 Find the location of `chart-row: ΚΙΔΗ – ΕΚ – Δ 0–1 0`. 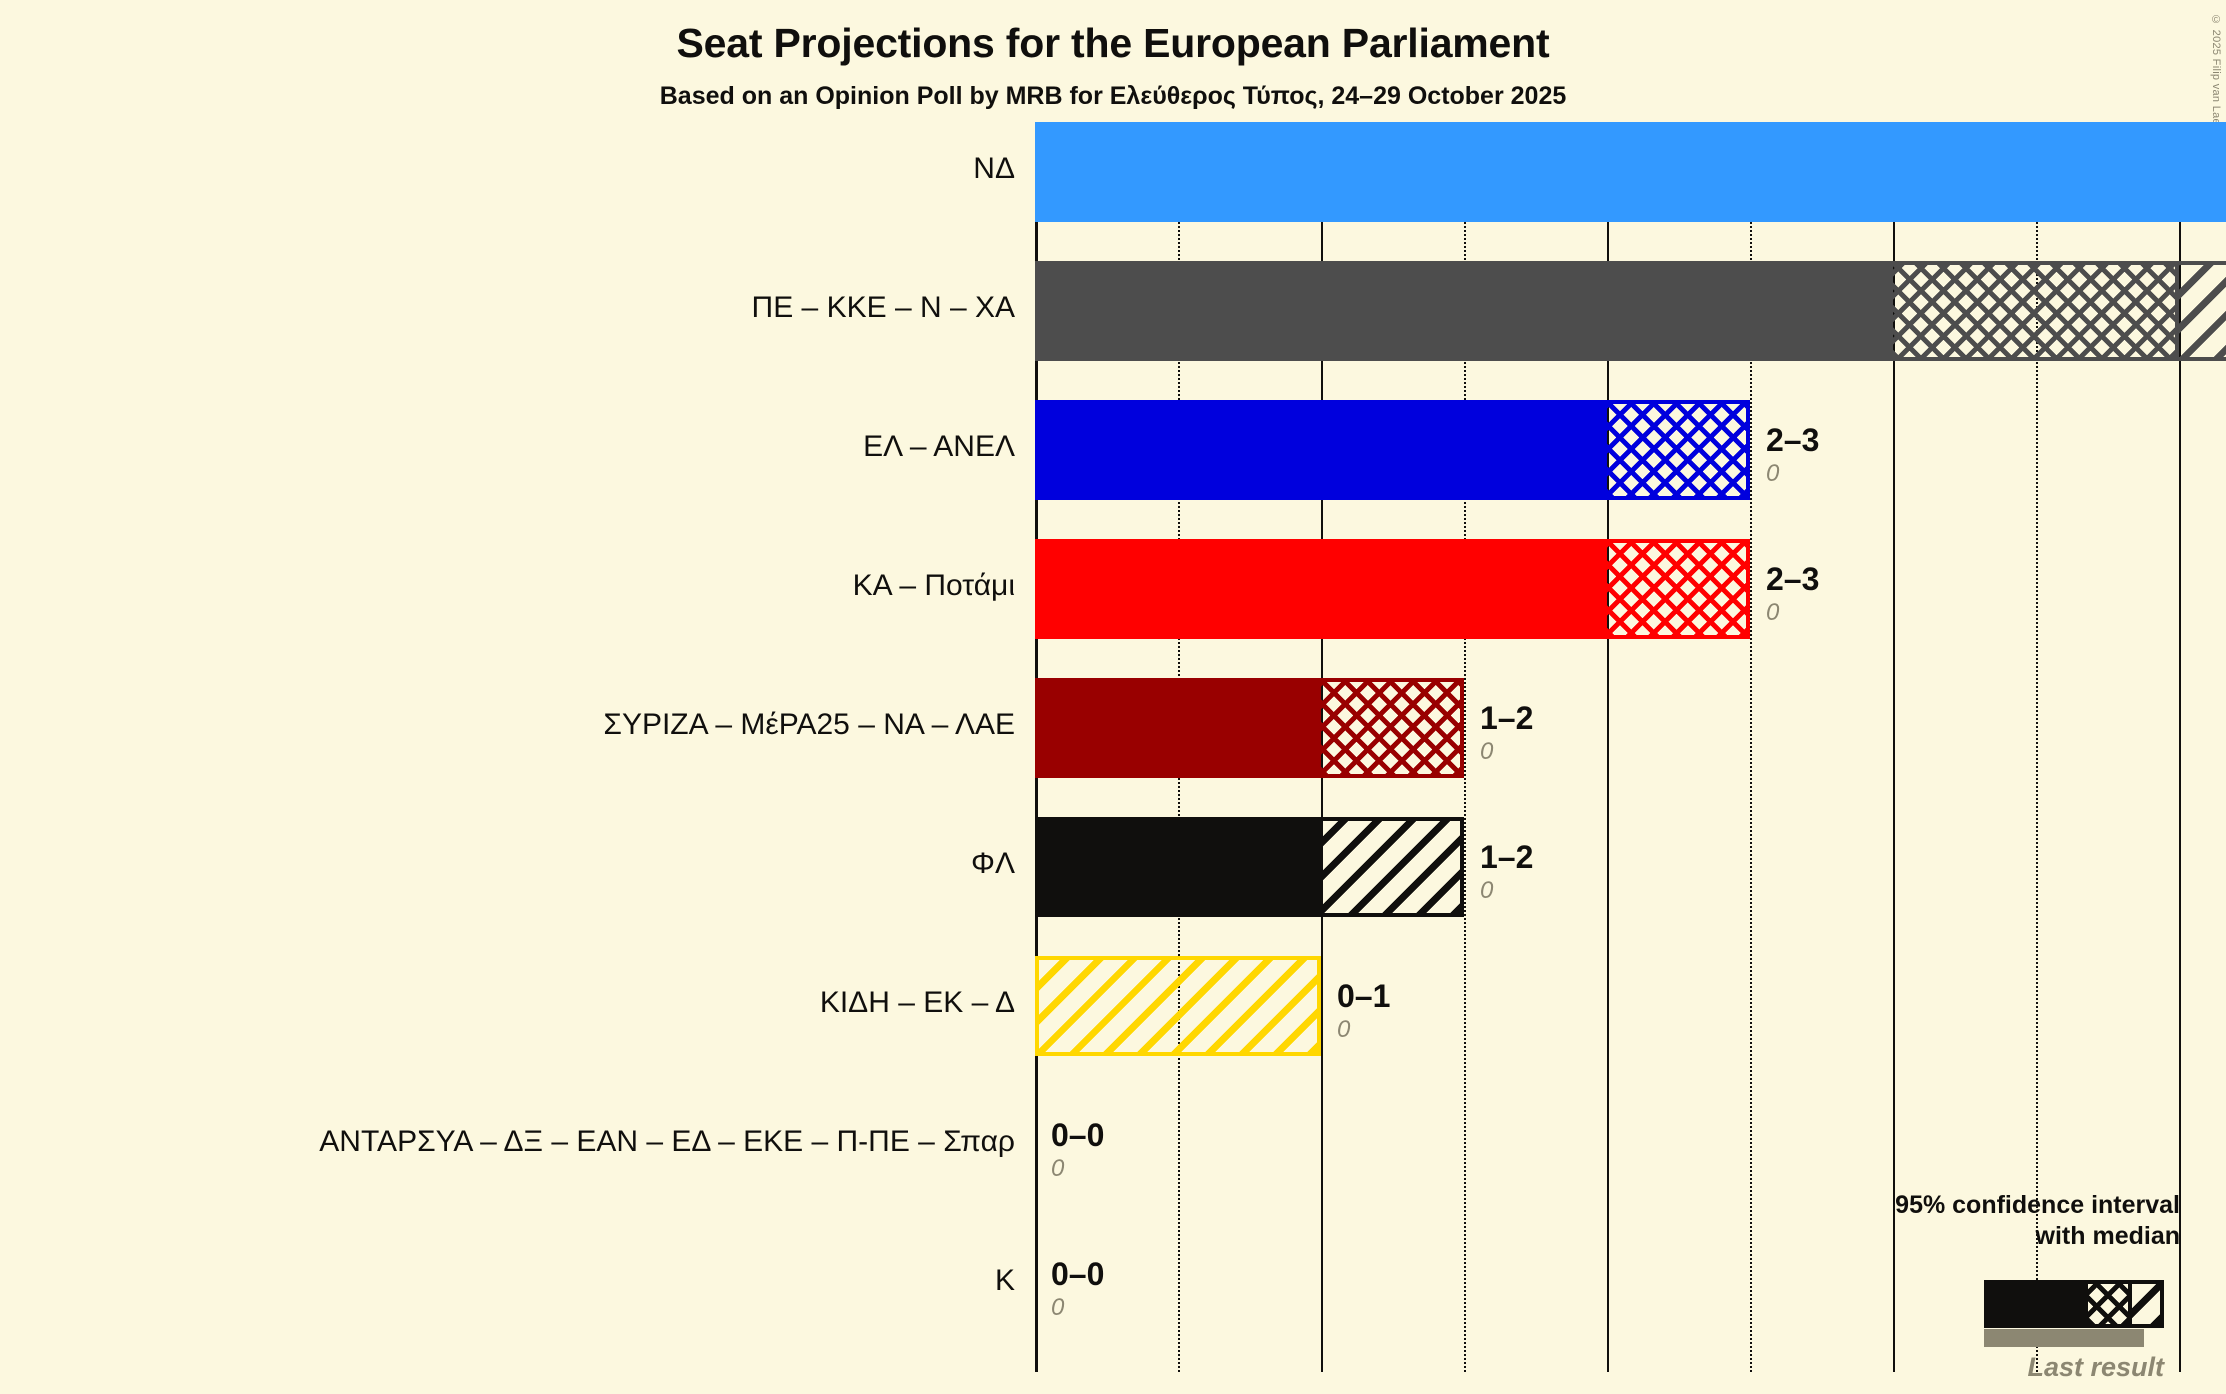

chart-row: ΚΙΔΗ – ΕΚ – Δ 0–1 0 is located at coordinates (1113, 1006).